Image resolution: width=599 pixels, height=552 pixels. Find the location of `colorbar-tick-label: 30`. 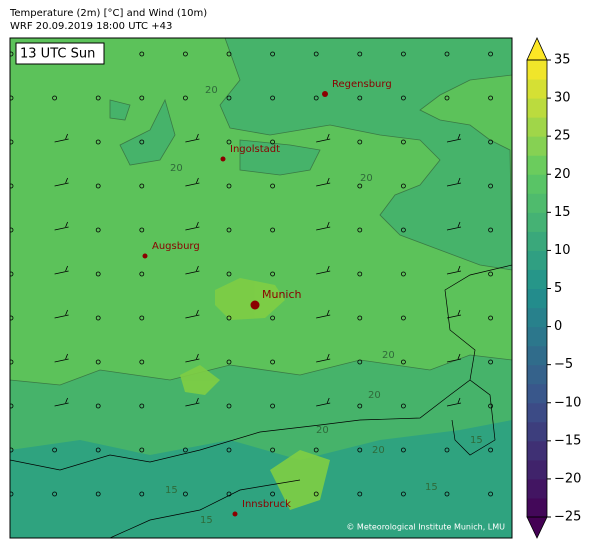

colorbar-tick-label: 30 is located at coordinates (562, 98).